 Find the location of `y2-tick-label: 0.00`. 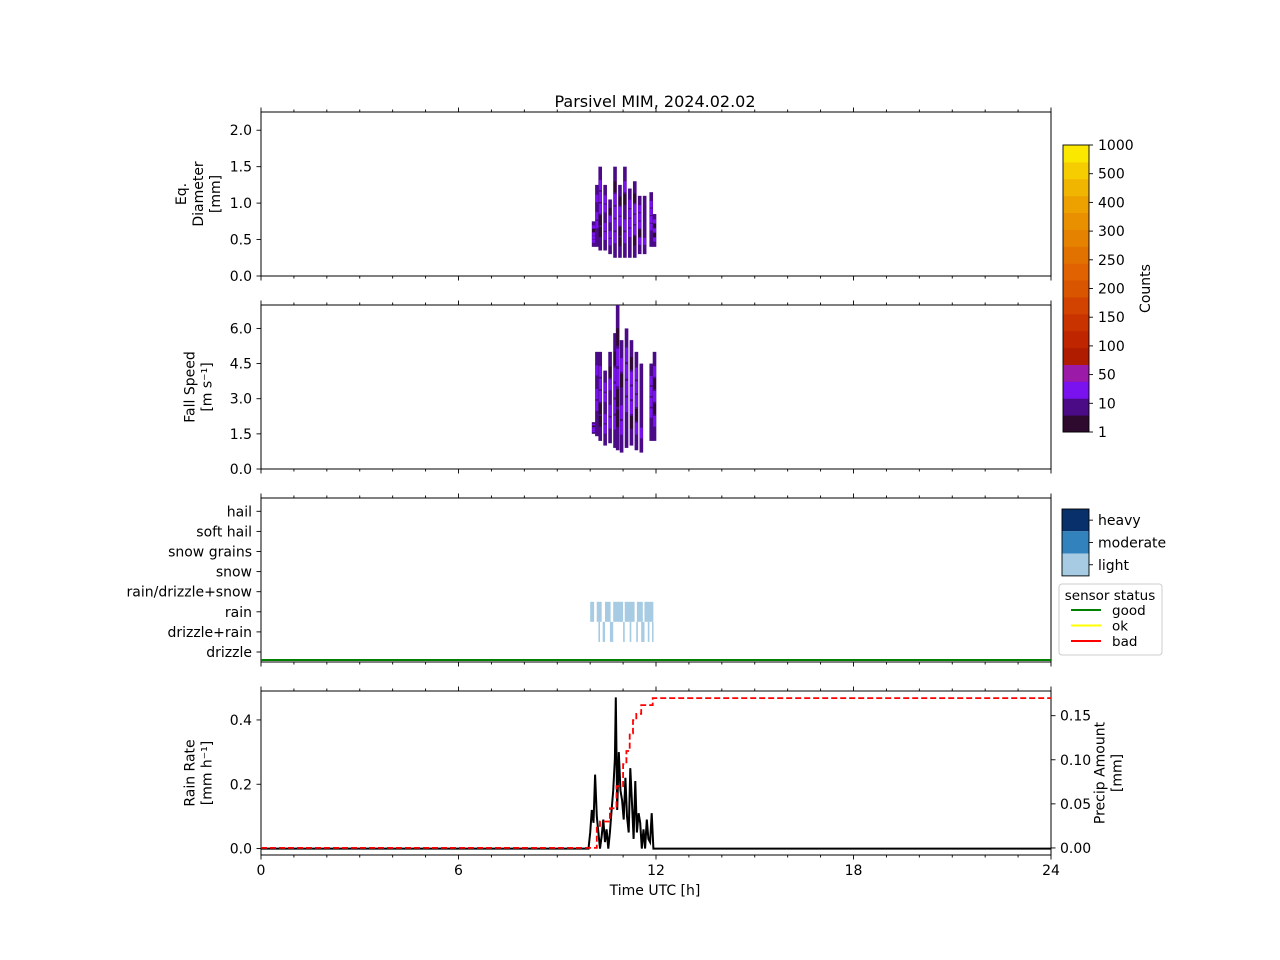

y2-tick-label: 0.00 is located at coordinates (1075, 849).